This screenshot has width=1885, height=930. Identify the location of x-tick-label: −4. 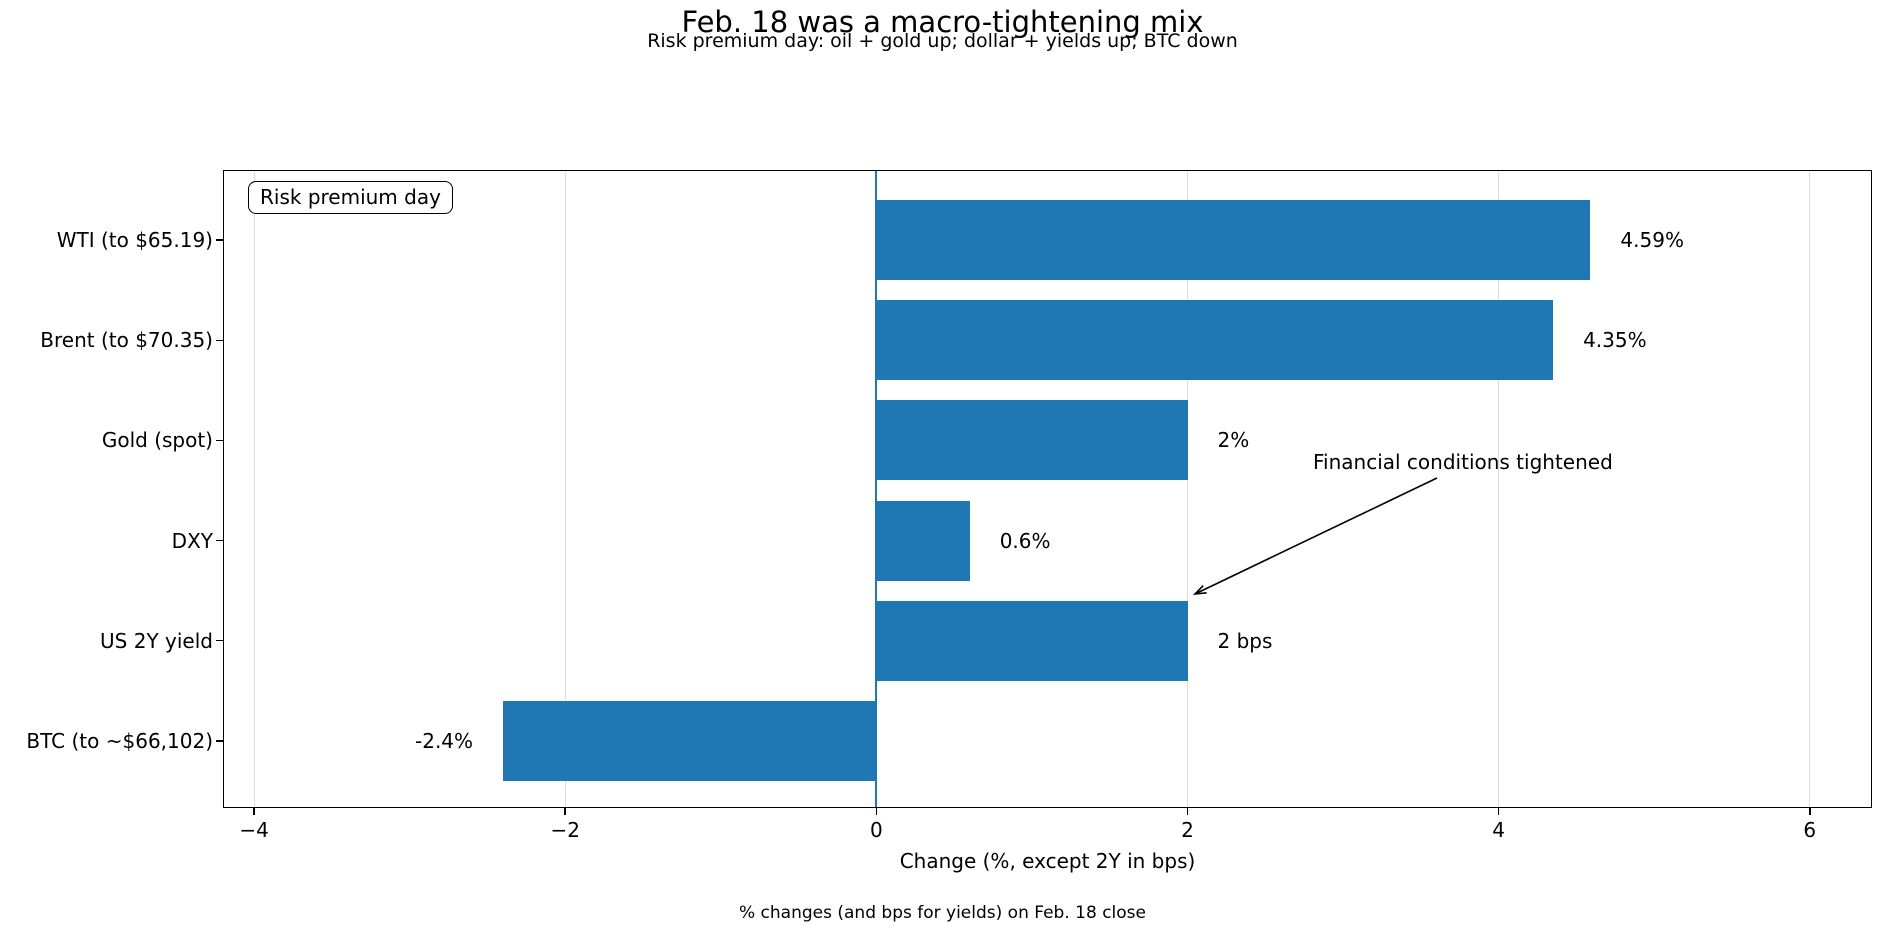
(254, 830).